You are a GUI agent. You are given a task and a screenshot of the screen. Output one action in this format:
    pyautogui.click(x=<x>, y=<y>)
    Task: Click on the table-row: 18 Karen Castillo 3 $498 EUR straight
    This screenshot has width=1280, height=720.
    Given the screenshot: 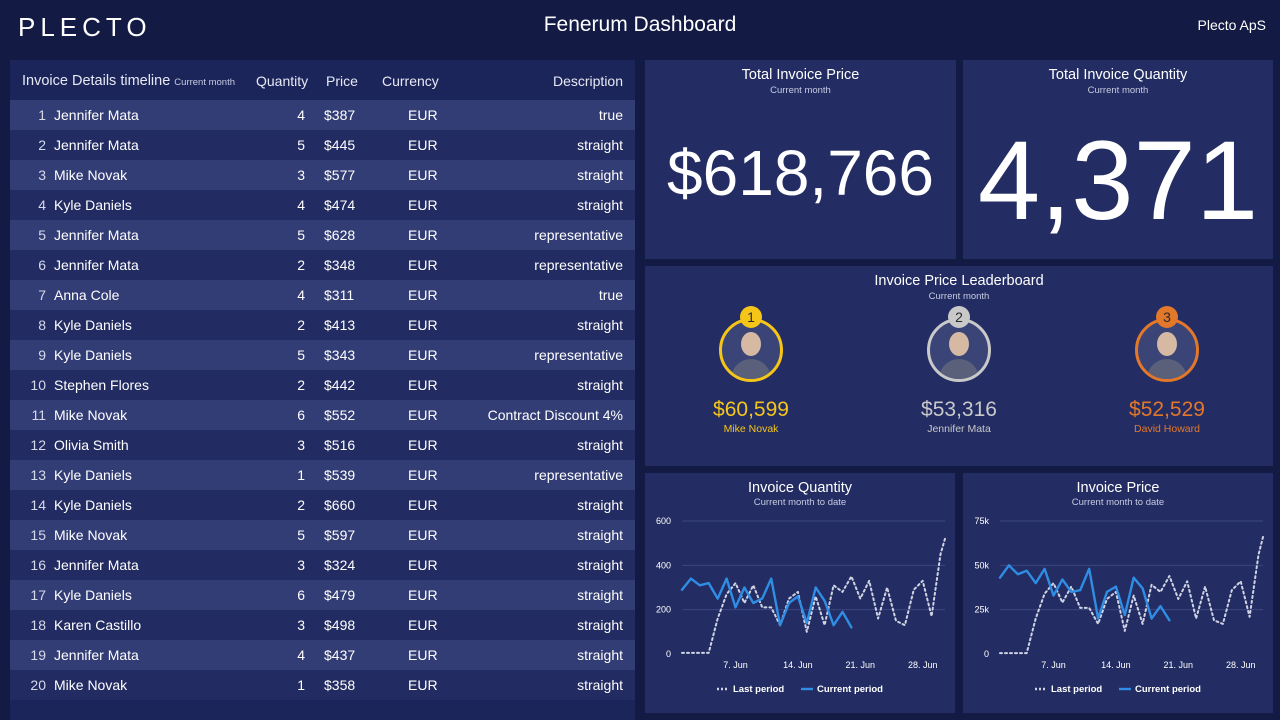 What is the action you would take?
    pyautogui.click(x=322, y=625)
    